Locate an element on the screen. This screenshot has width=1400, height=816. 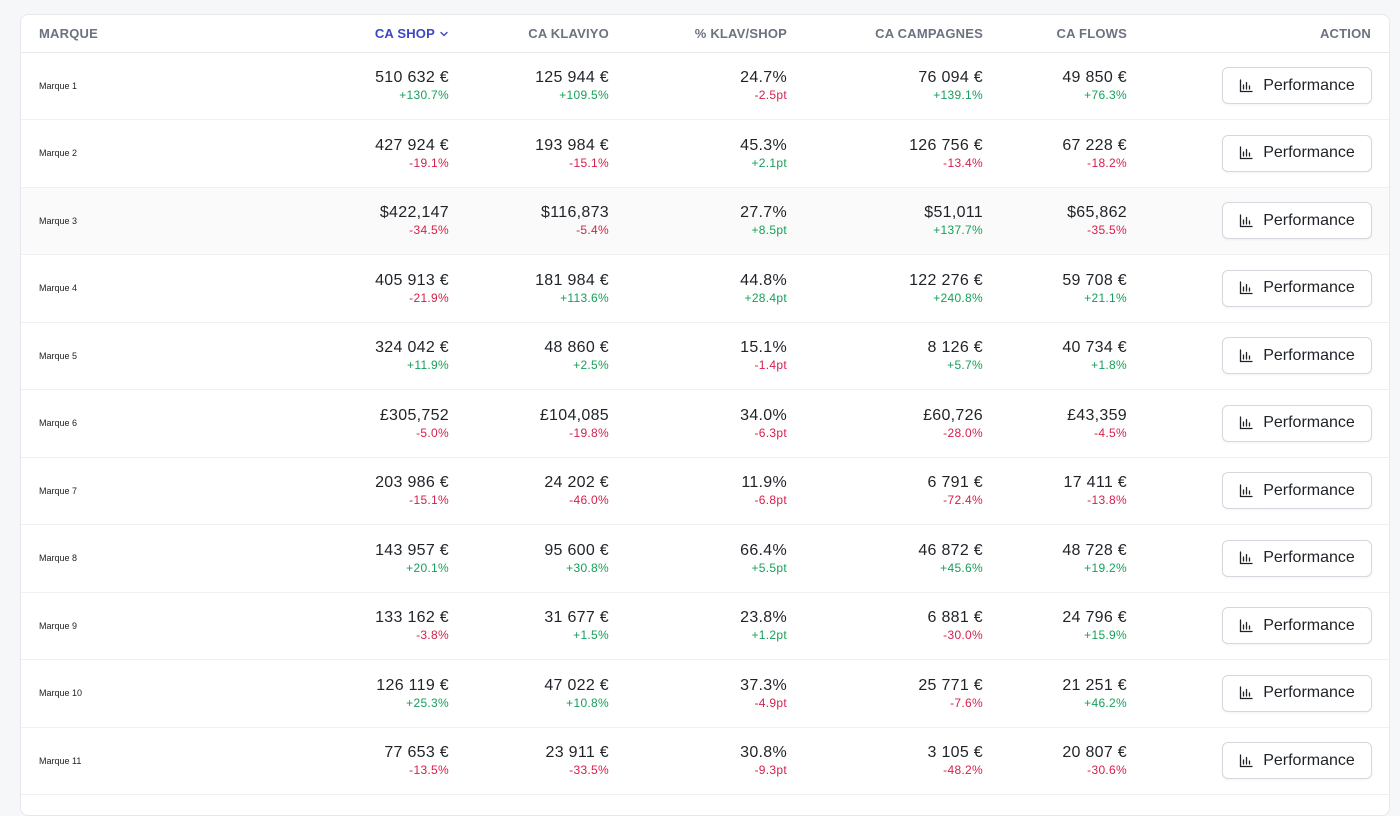
pct-klav-shop-delta: -6.3pt is located at coordinates (770, 432).